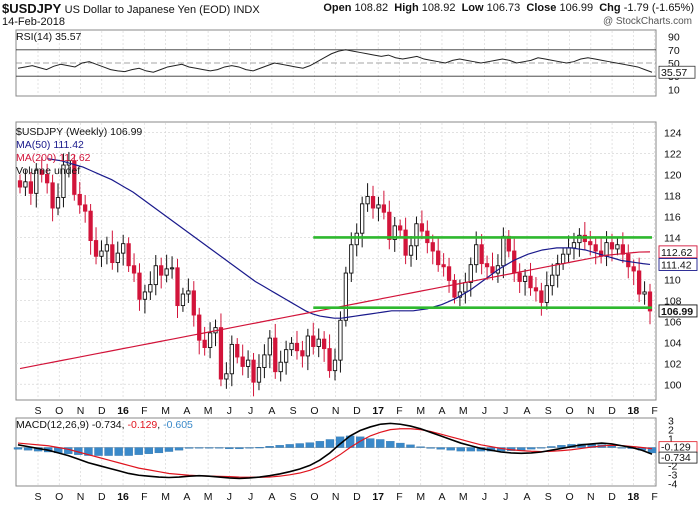 The image size is (700, 530). Describe the element at coordinates (162, 10) in the screenshot. I see `symbol-description: US Dollar to Japanese Yen (EOD) INDX` at that location.